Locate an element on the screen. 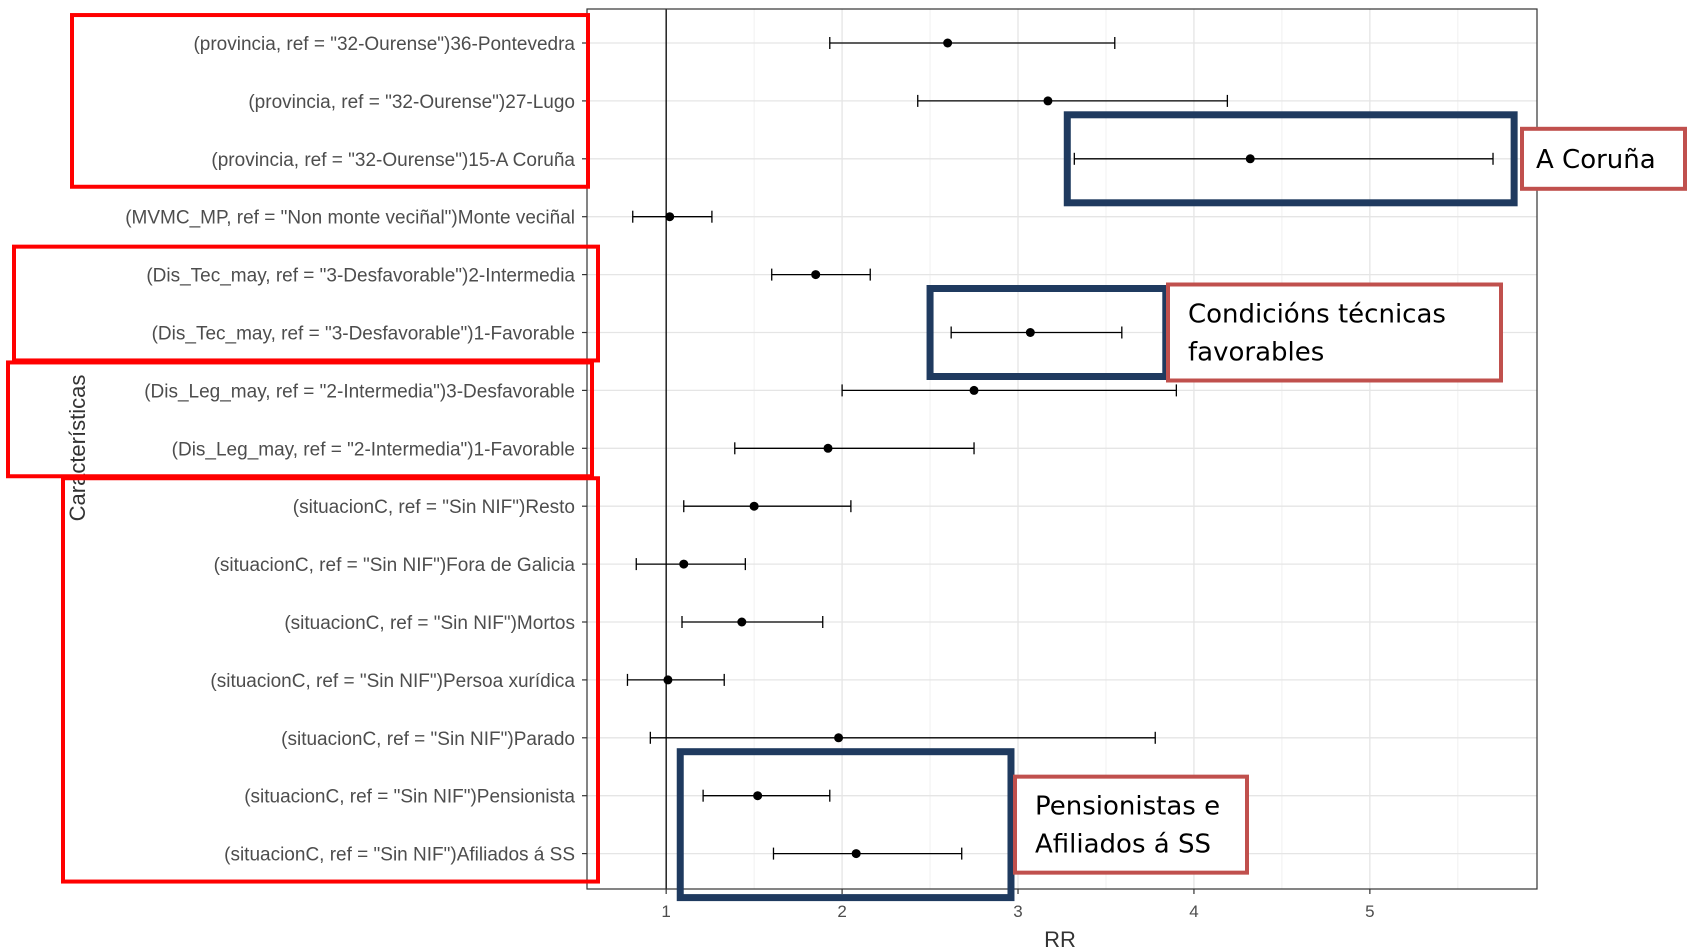  annotation-label-line: Pensionistas e is located at coordinates (1127, 807).